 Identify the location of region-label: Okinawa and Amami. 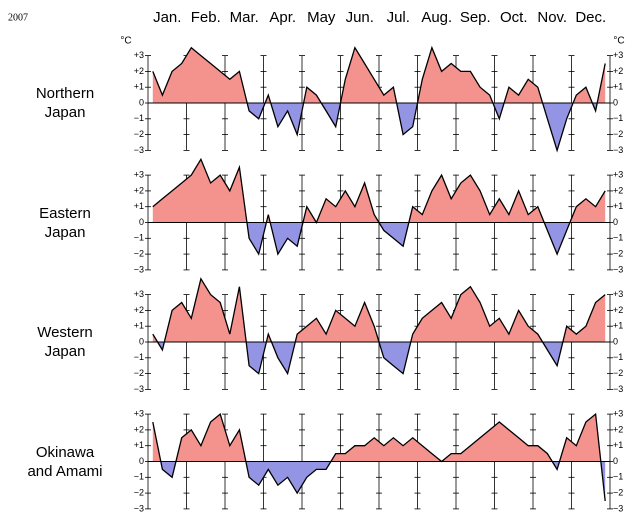
(65, 461).